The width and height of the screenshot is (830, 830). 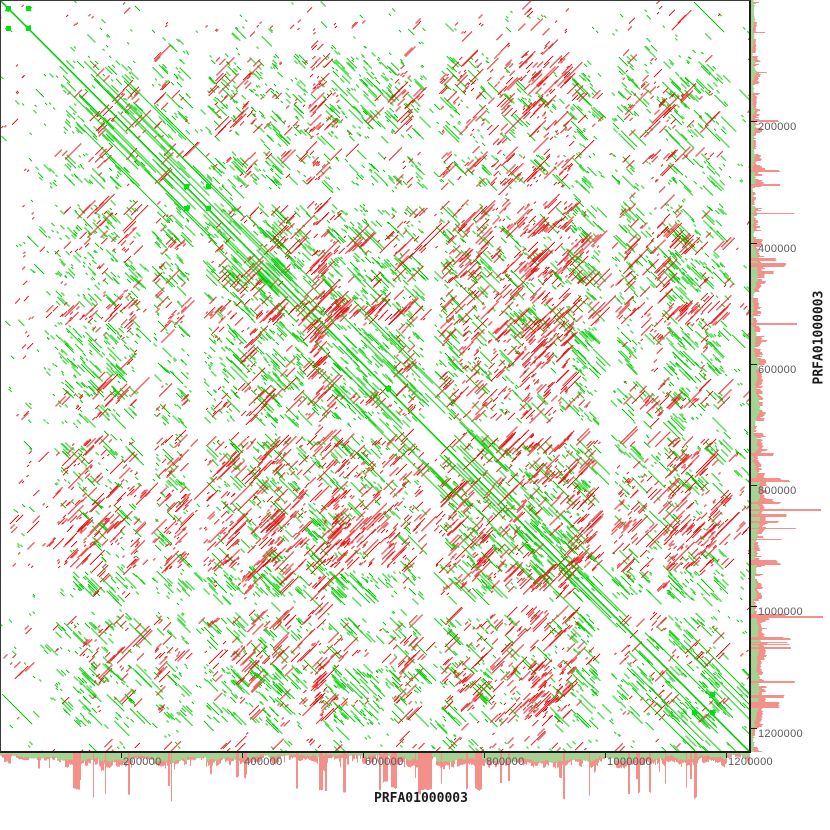 I want to click on y-tick-label: 800000, so click(x=777, y=491).